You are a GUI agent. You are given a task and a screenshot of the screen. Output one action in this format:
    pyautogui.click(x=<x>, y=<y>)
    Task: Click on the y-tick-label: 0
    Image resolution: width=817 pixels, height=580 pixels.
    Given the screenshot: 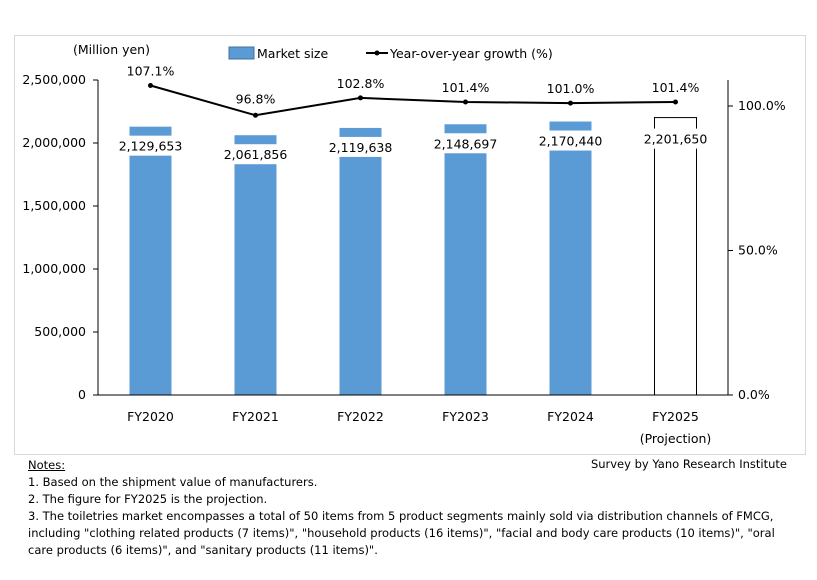 What is the action you would take?
    pyautogui.click(x=82, y=394)
    